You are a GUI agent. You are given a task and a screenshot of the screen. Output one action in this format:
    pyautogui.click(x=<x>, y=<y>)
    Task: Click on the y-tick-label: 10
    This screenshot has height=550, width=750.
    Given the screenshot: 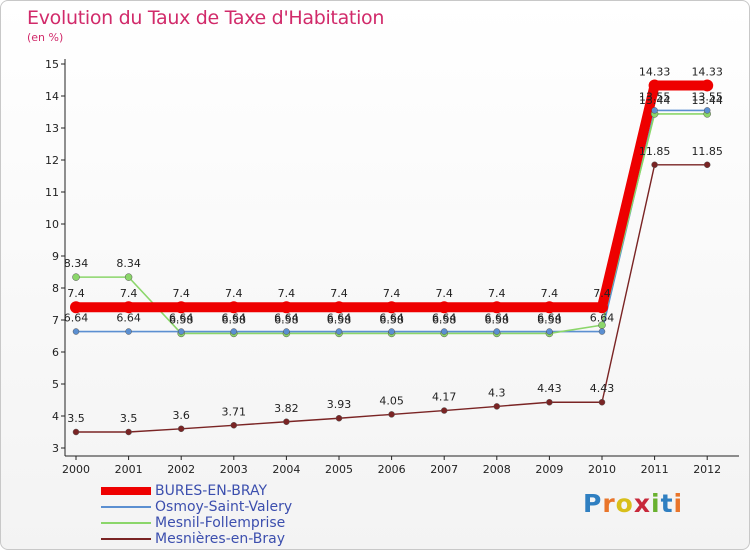 What is the action you would take?
    pyautogui.click(x=52, y=224)
    